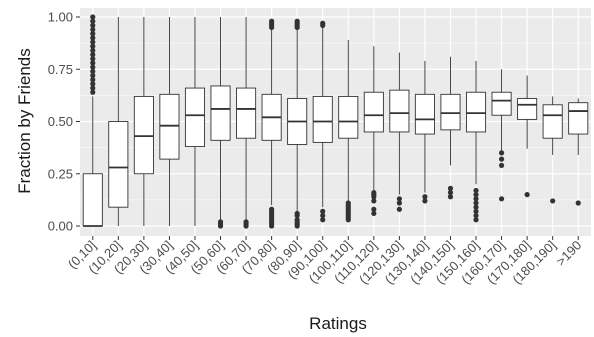 This screenshot has height=337, width=594. I want to click on y-tick-label: 0.50, so click(60, 121).